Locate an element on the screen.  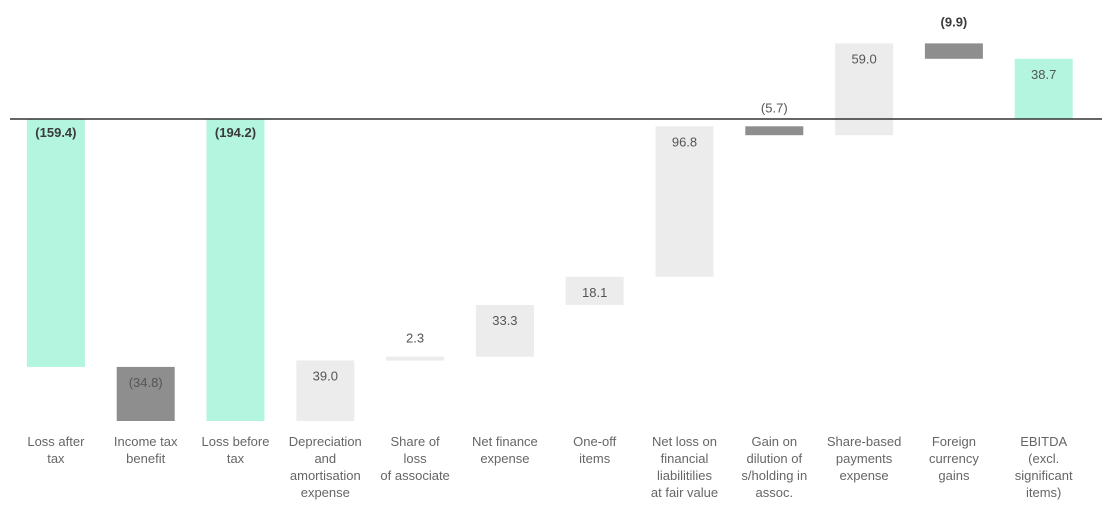
category-label-line: Share-based is located at coordinates (864, 441).